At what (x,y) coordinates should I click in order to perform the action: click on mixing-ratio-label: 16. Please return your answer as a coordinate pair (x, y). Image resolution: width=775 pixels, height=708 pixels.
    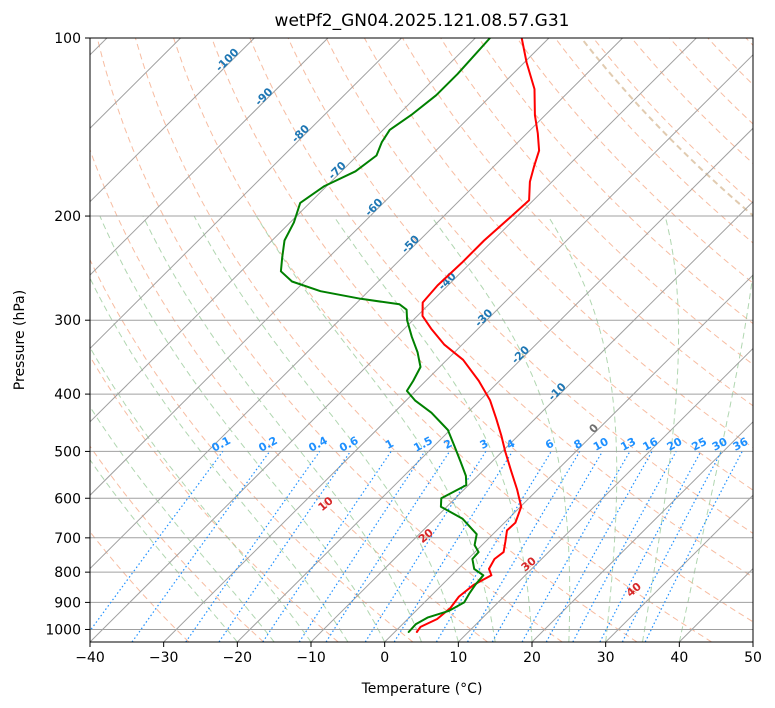
    Looking at the image, I should click on (651, 444).